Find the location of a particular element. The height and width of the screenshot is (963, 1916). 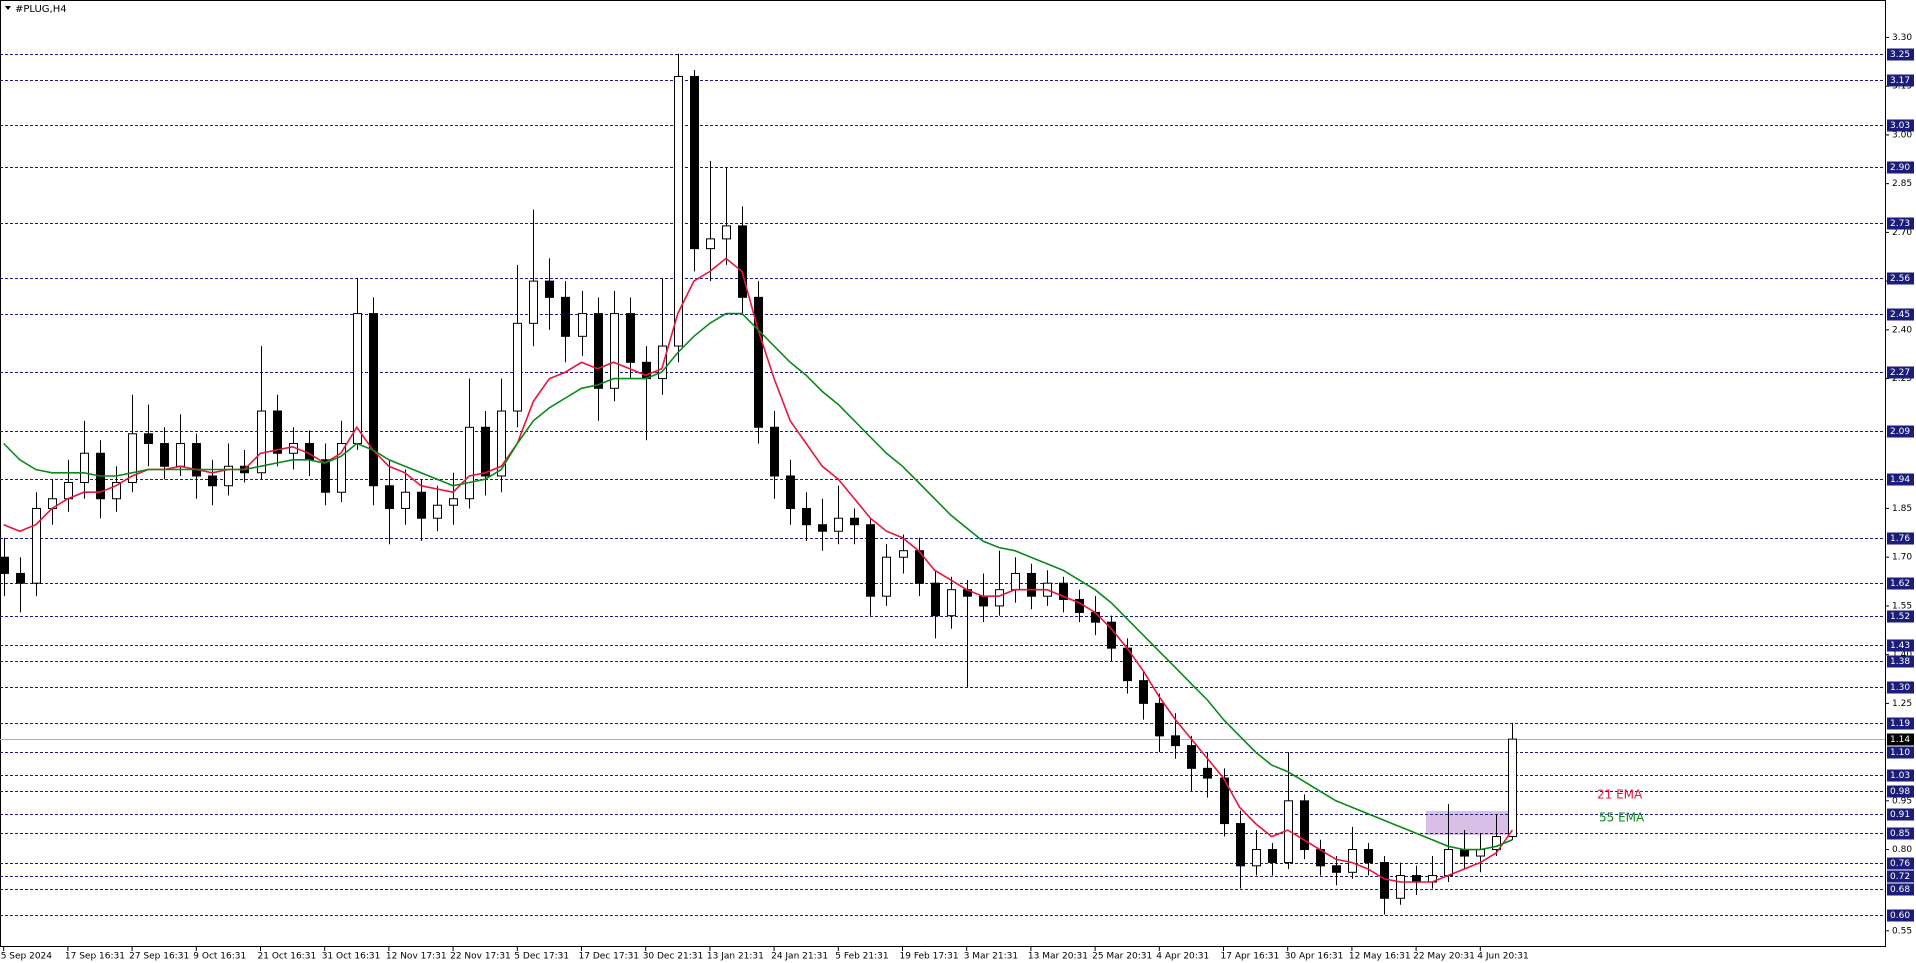

chart-title: #PLUG,H4 is located at coordinates (41, 9).